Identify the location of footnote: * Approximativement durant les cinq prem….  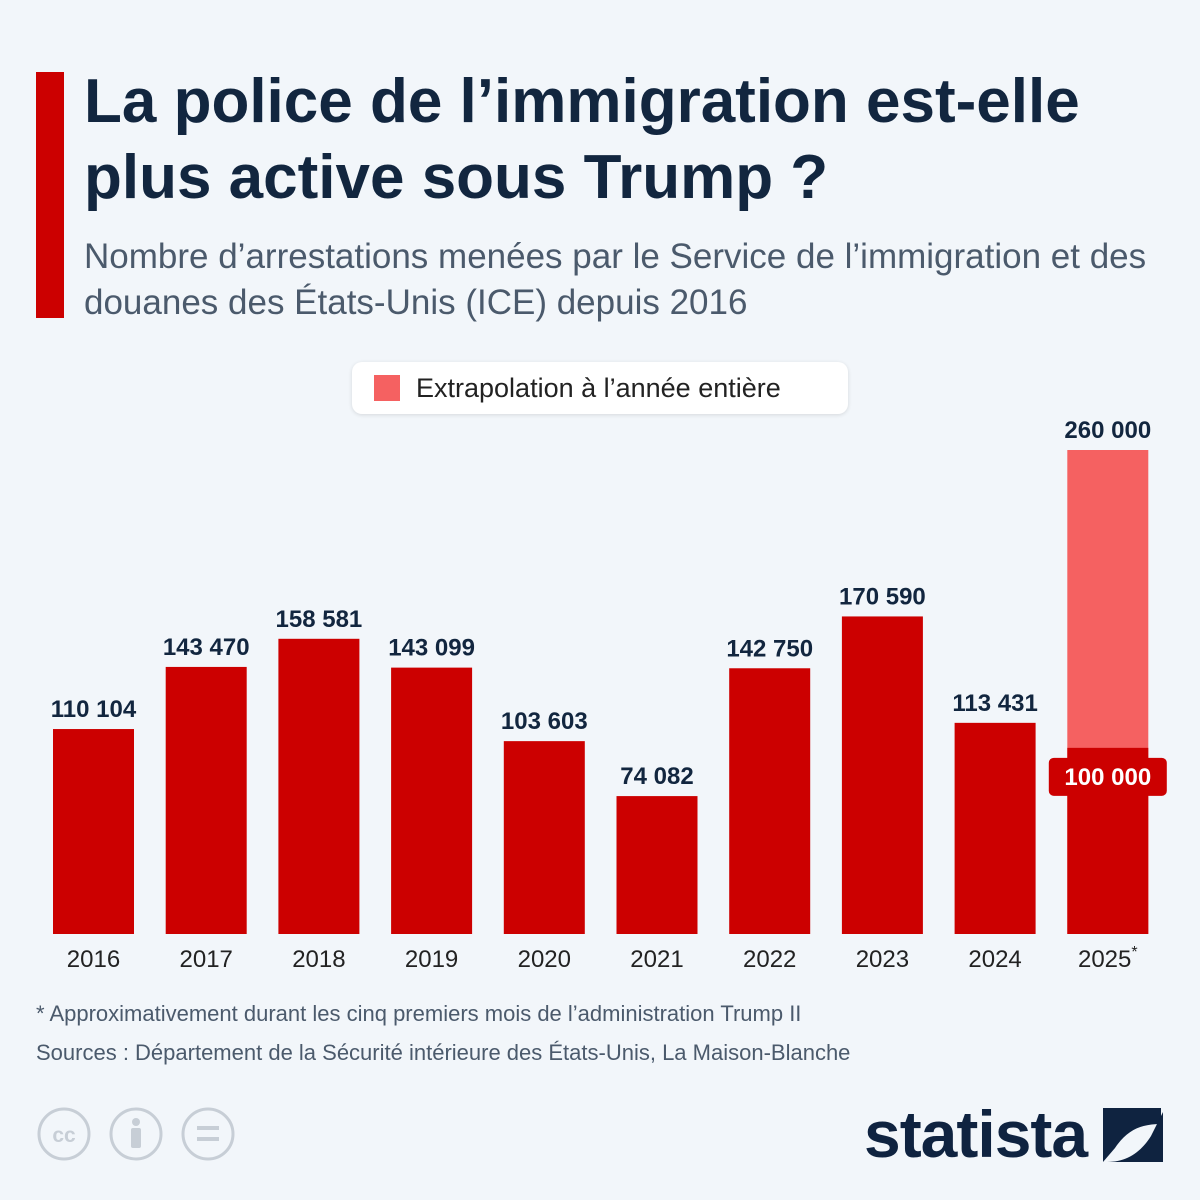
(419, 1013).